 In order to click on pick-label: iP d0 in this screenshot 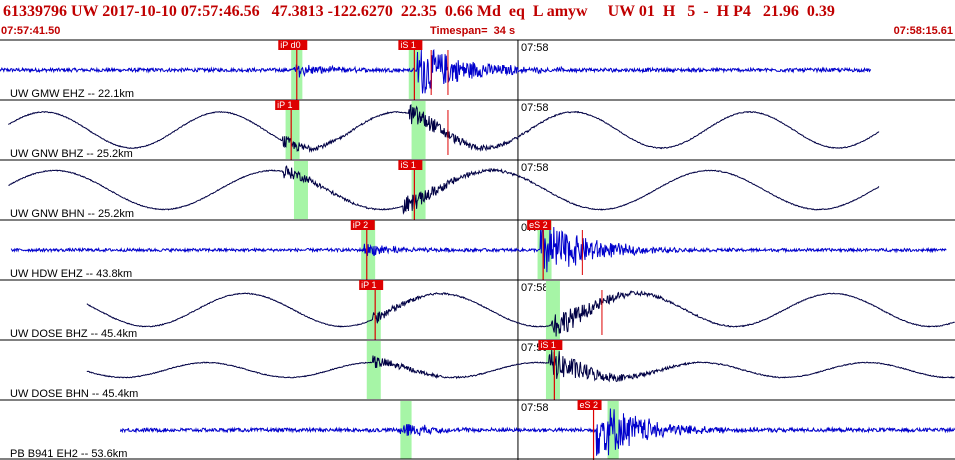, I will do `click(290, 45)`.